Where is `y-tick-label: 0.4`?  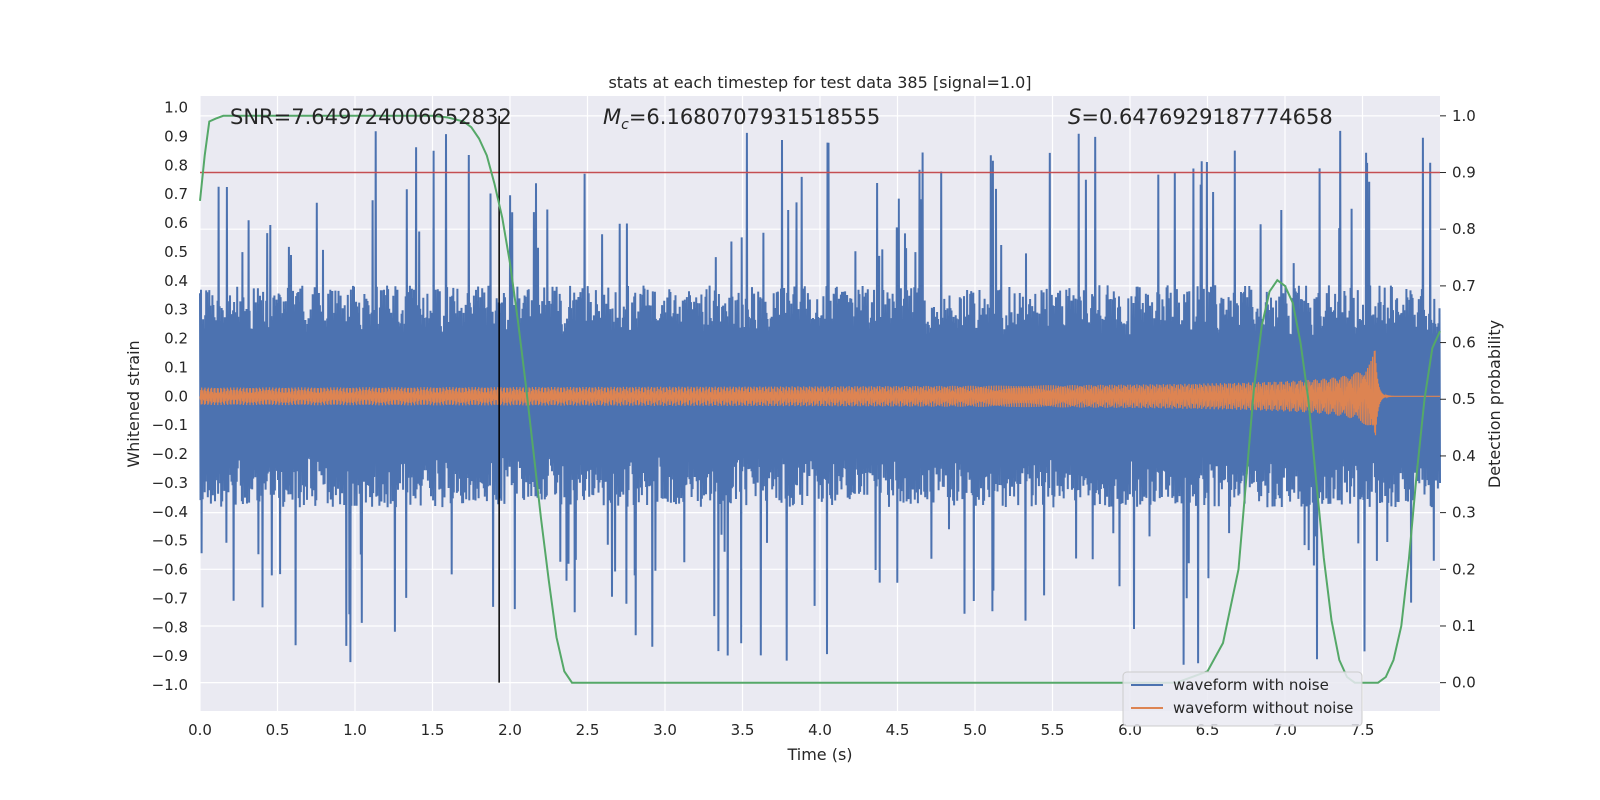
y-tick-label: 0.4 is located at coordinates (176, 281).